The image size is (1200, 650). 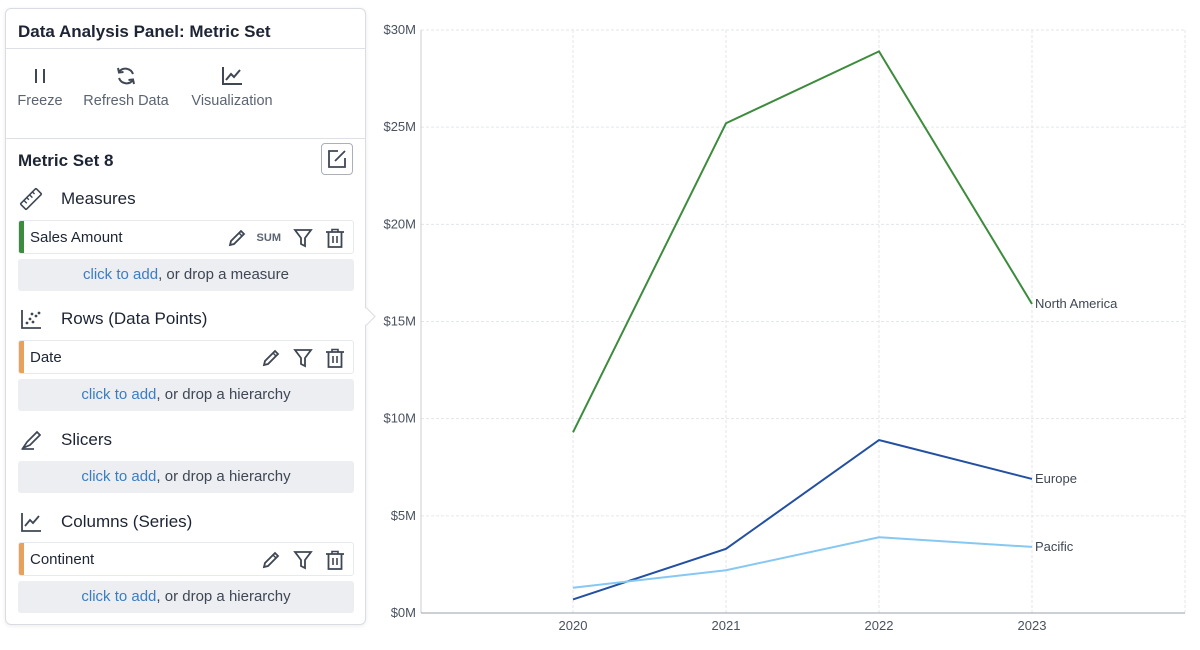 What do you see at coordinates (802, 562) in the screenshot?
I see `series-line-pacific` at bounding box center [802, 562].